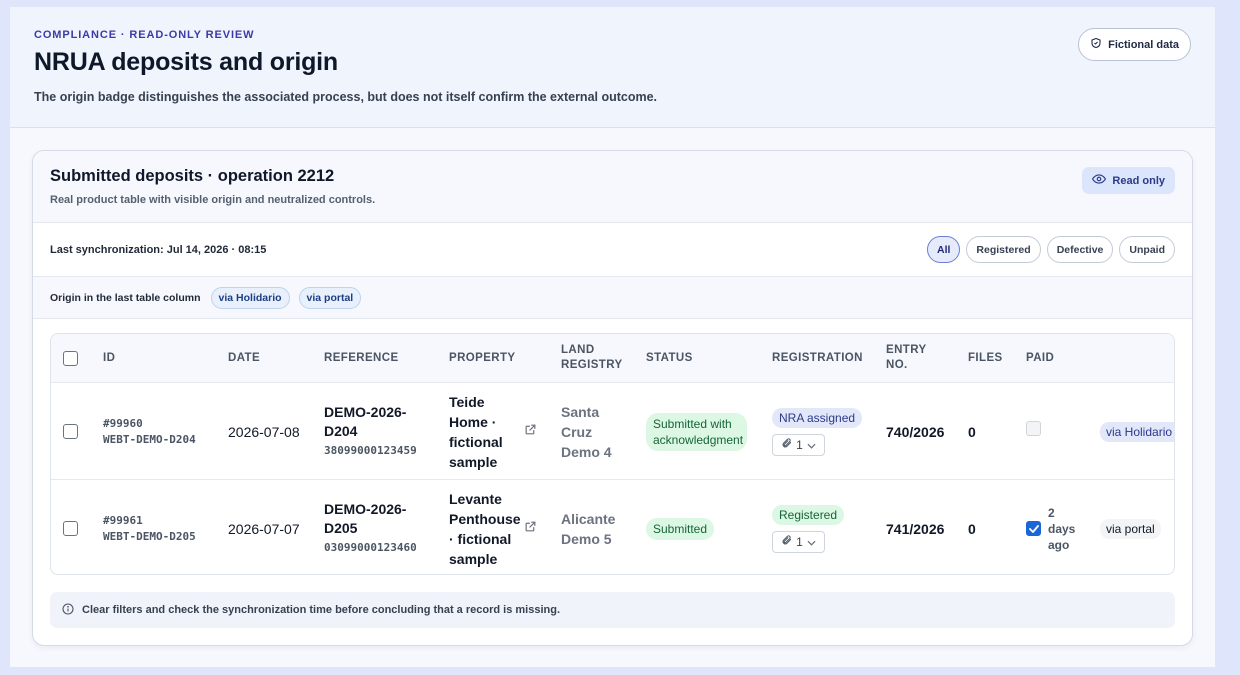 The image size is (1240, 675). I want to click on origin-legend-label: Origin in the last table column, so click(125, 297).